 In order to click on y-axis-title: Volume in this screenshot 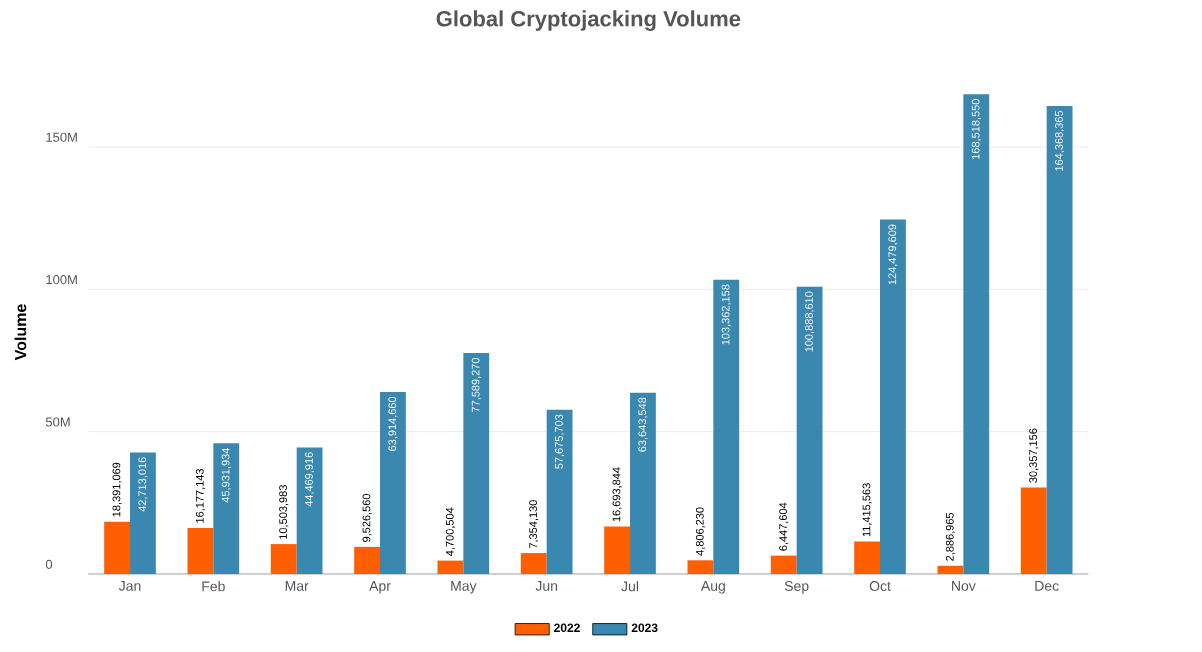, I will do `click(20, 332)`.